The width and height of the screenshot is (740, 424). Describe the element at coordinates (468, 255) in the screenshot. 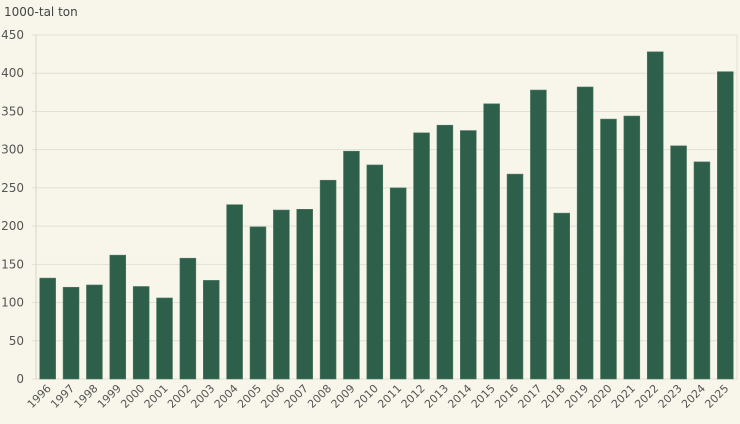

I see `bar-2014` at that location.